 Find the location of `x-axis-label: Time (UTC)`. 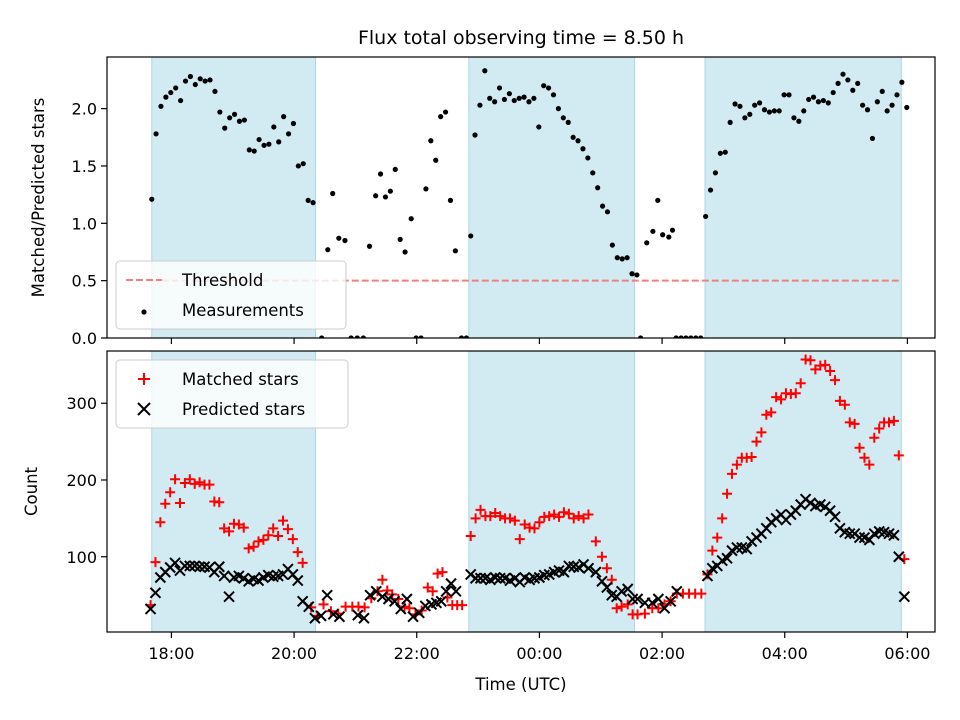

x-axis-label: Time (UTC) is located at coordinates (520, 684).